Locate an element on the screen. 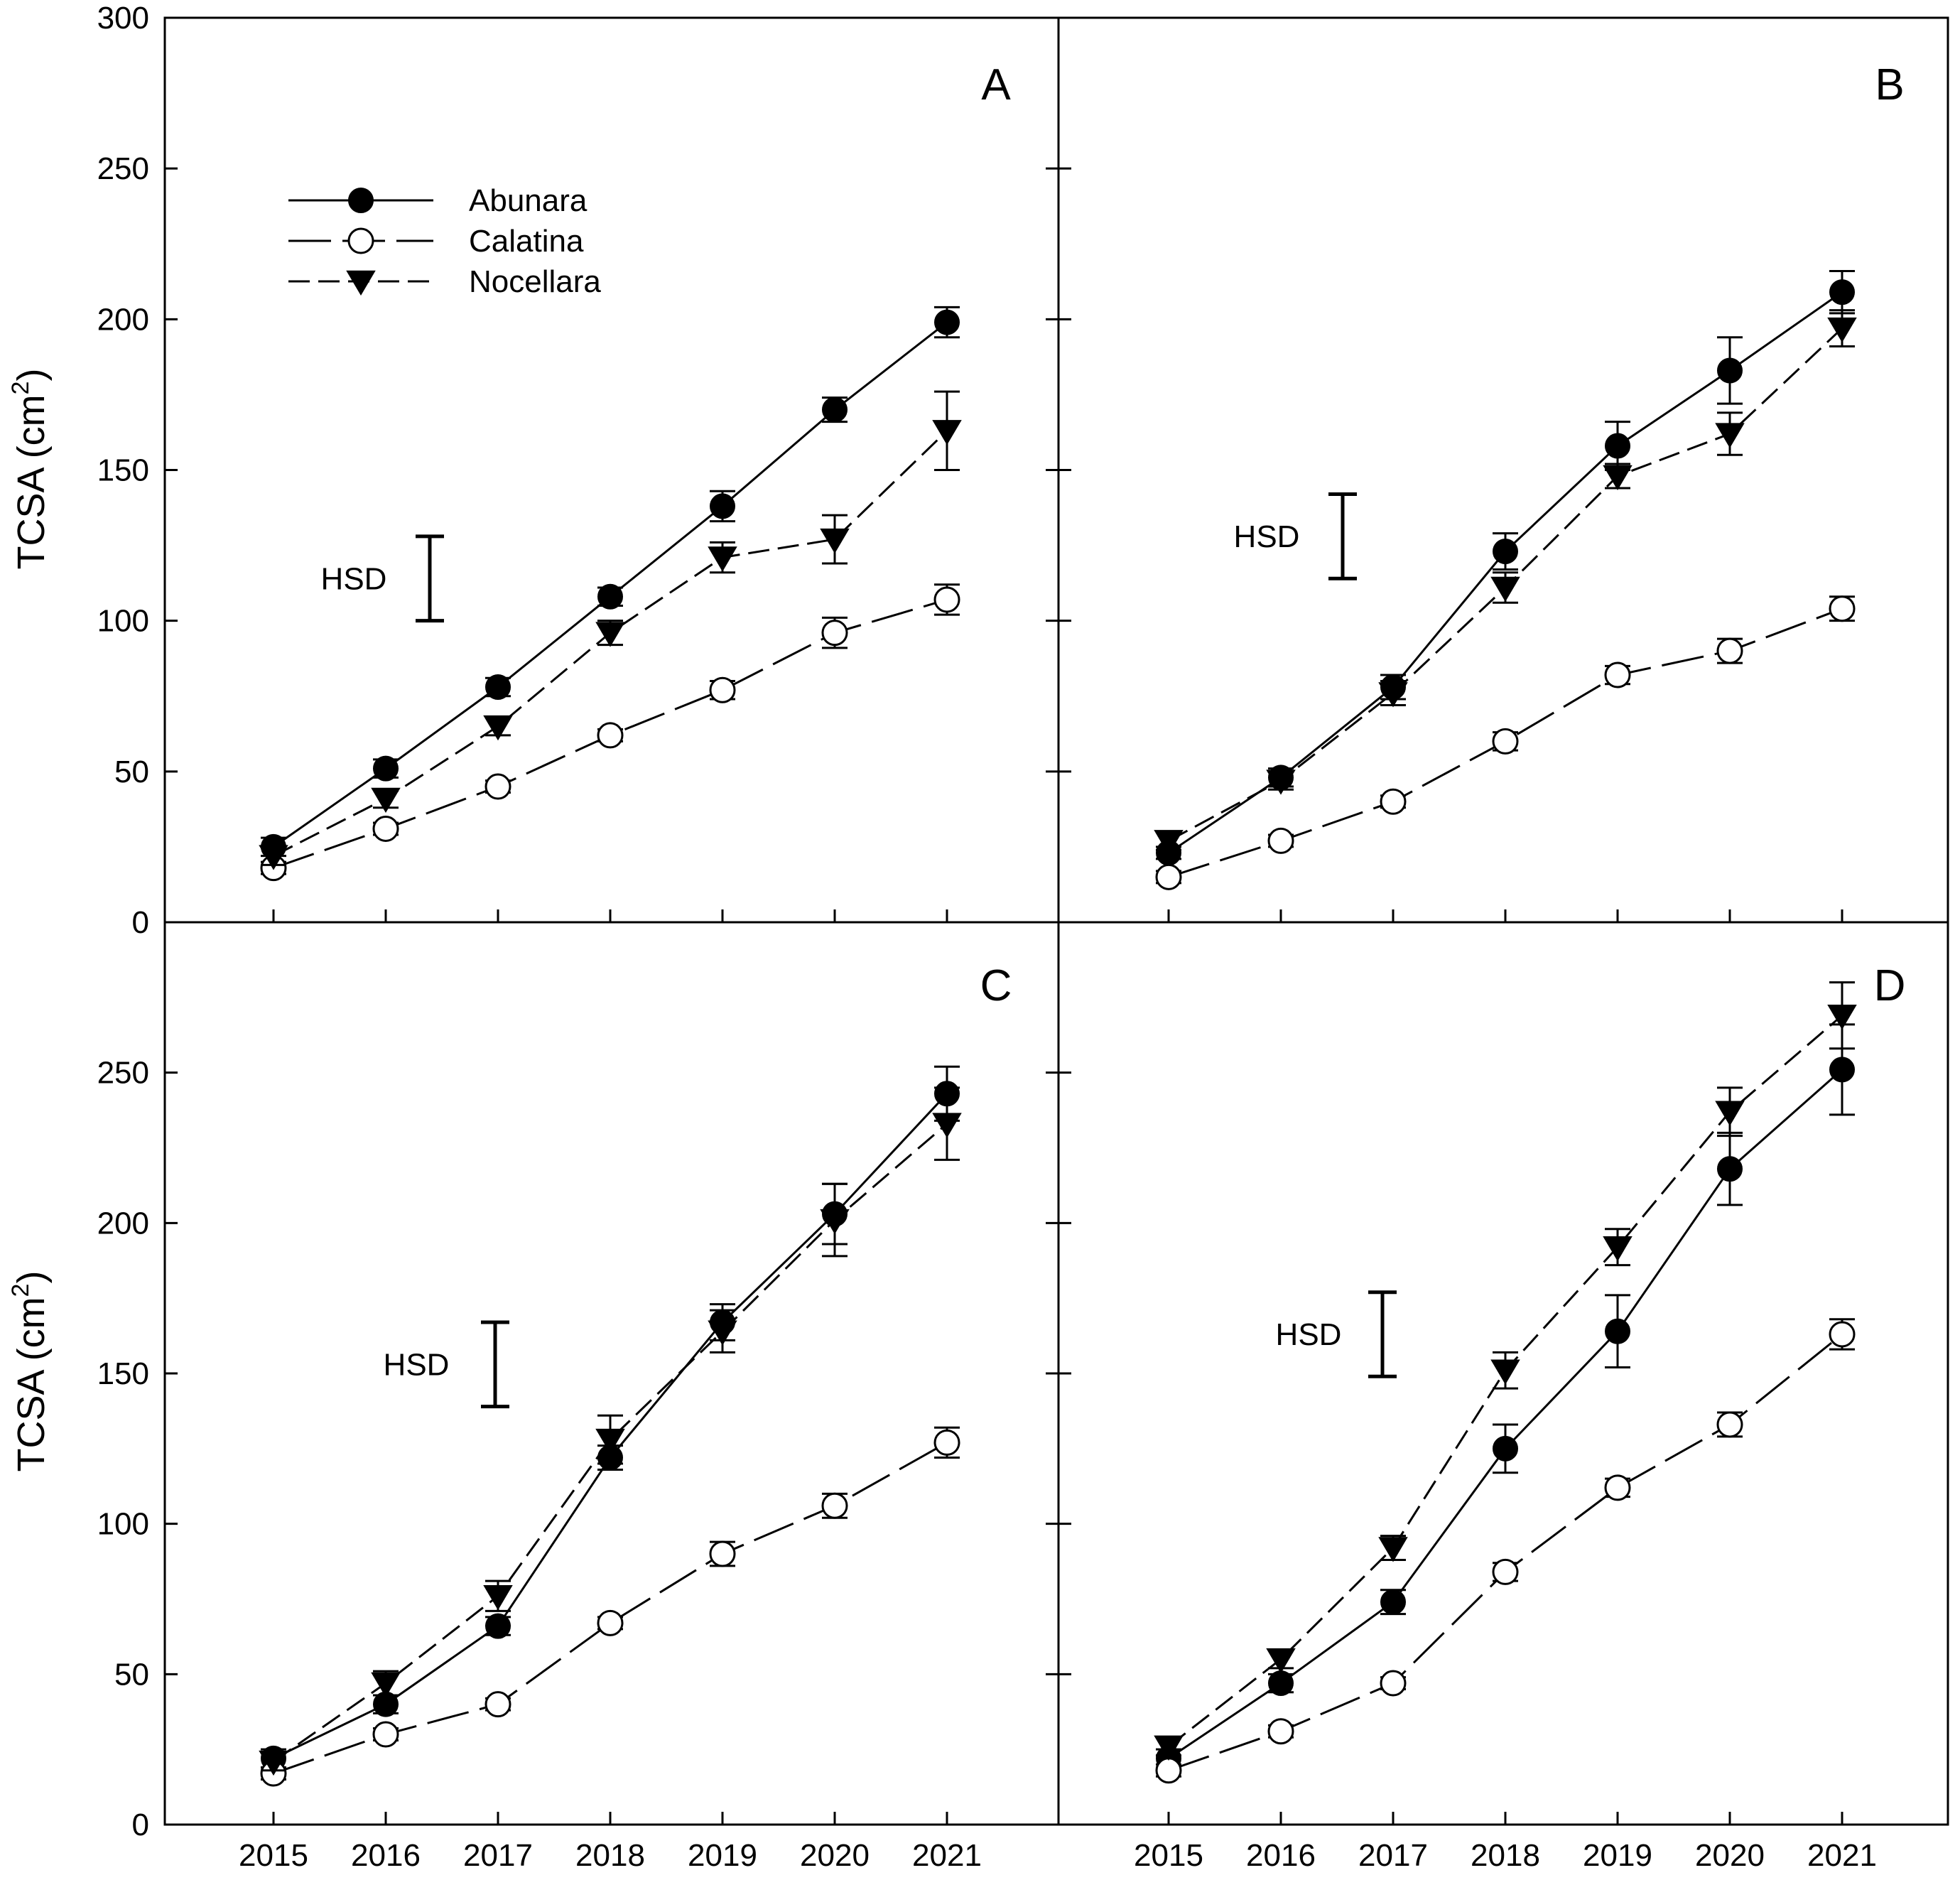 The width and height of the screenshot is (1960, 1880). panel-label: D is located at coordinates (1890, 985).